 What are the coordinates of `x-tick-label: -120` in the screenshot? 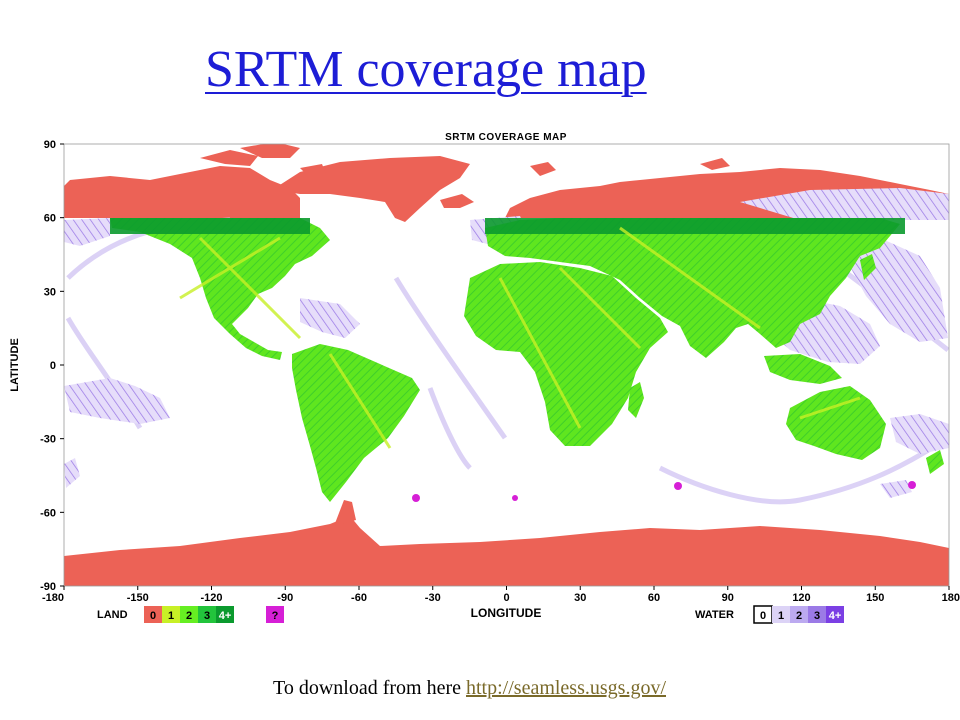 It's located at (211, 598).